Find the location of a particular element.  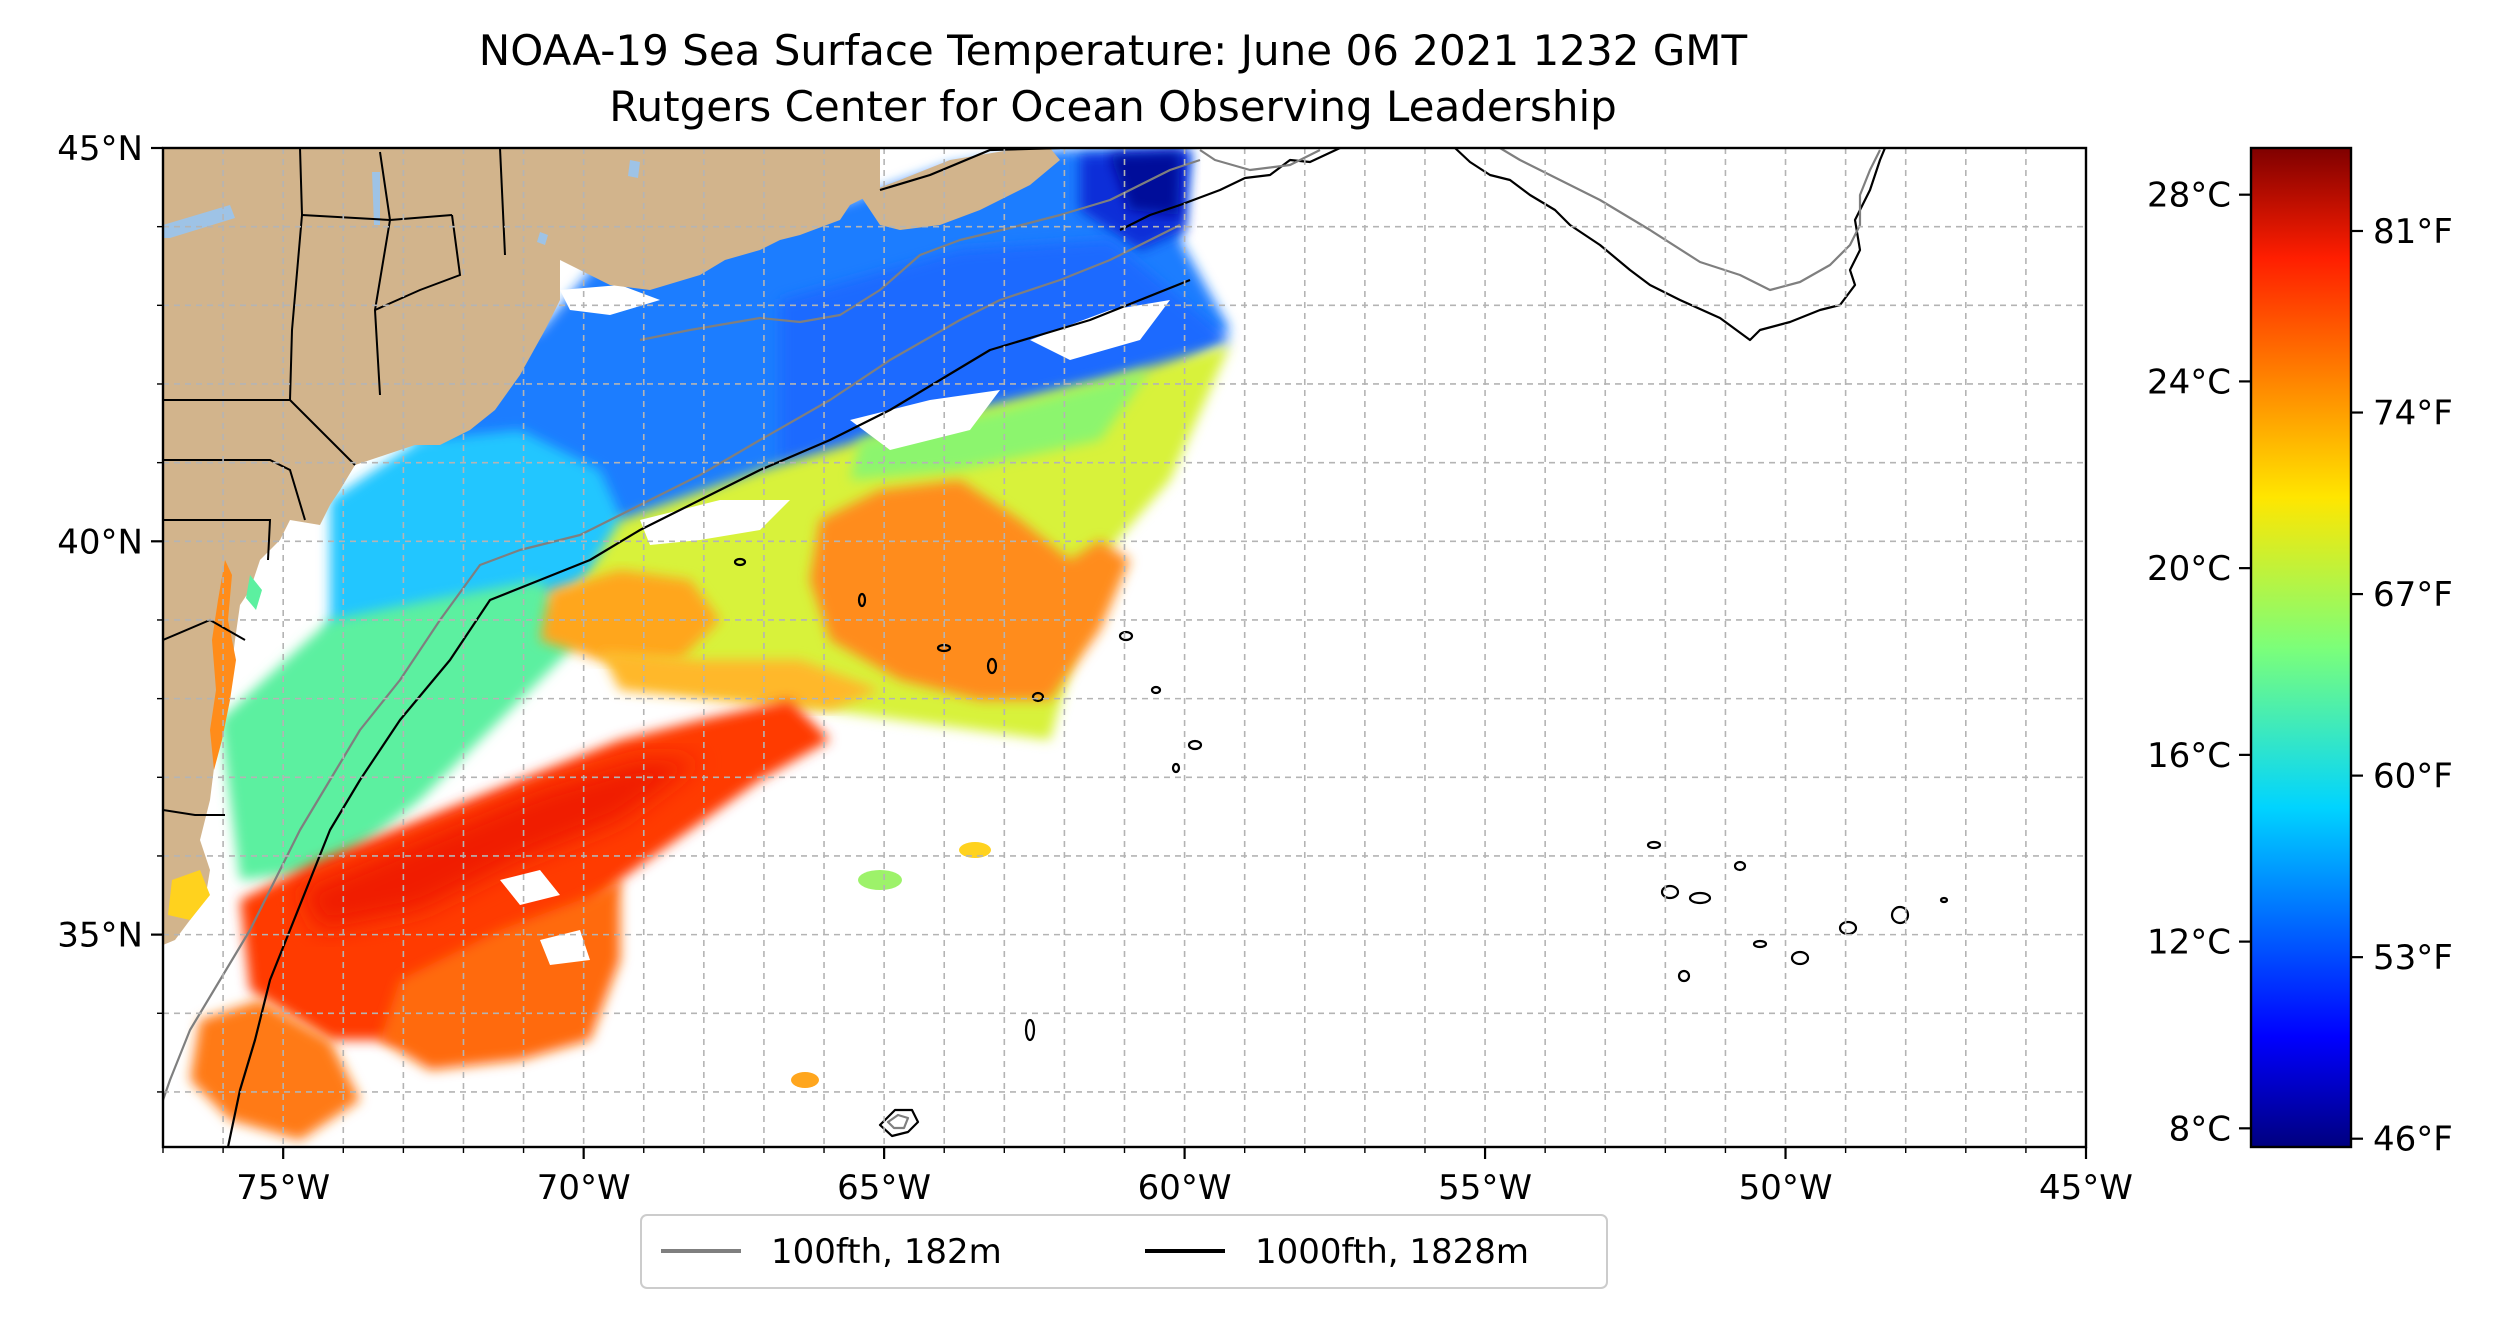

legend-box is located at coordinates (1124, 1251).